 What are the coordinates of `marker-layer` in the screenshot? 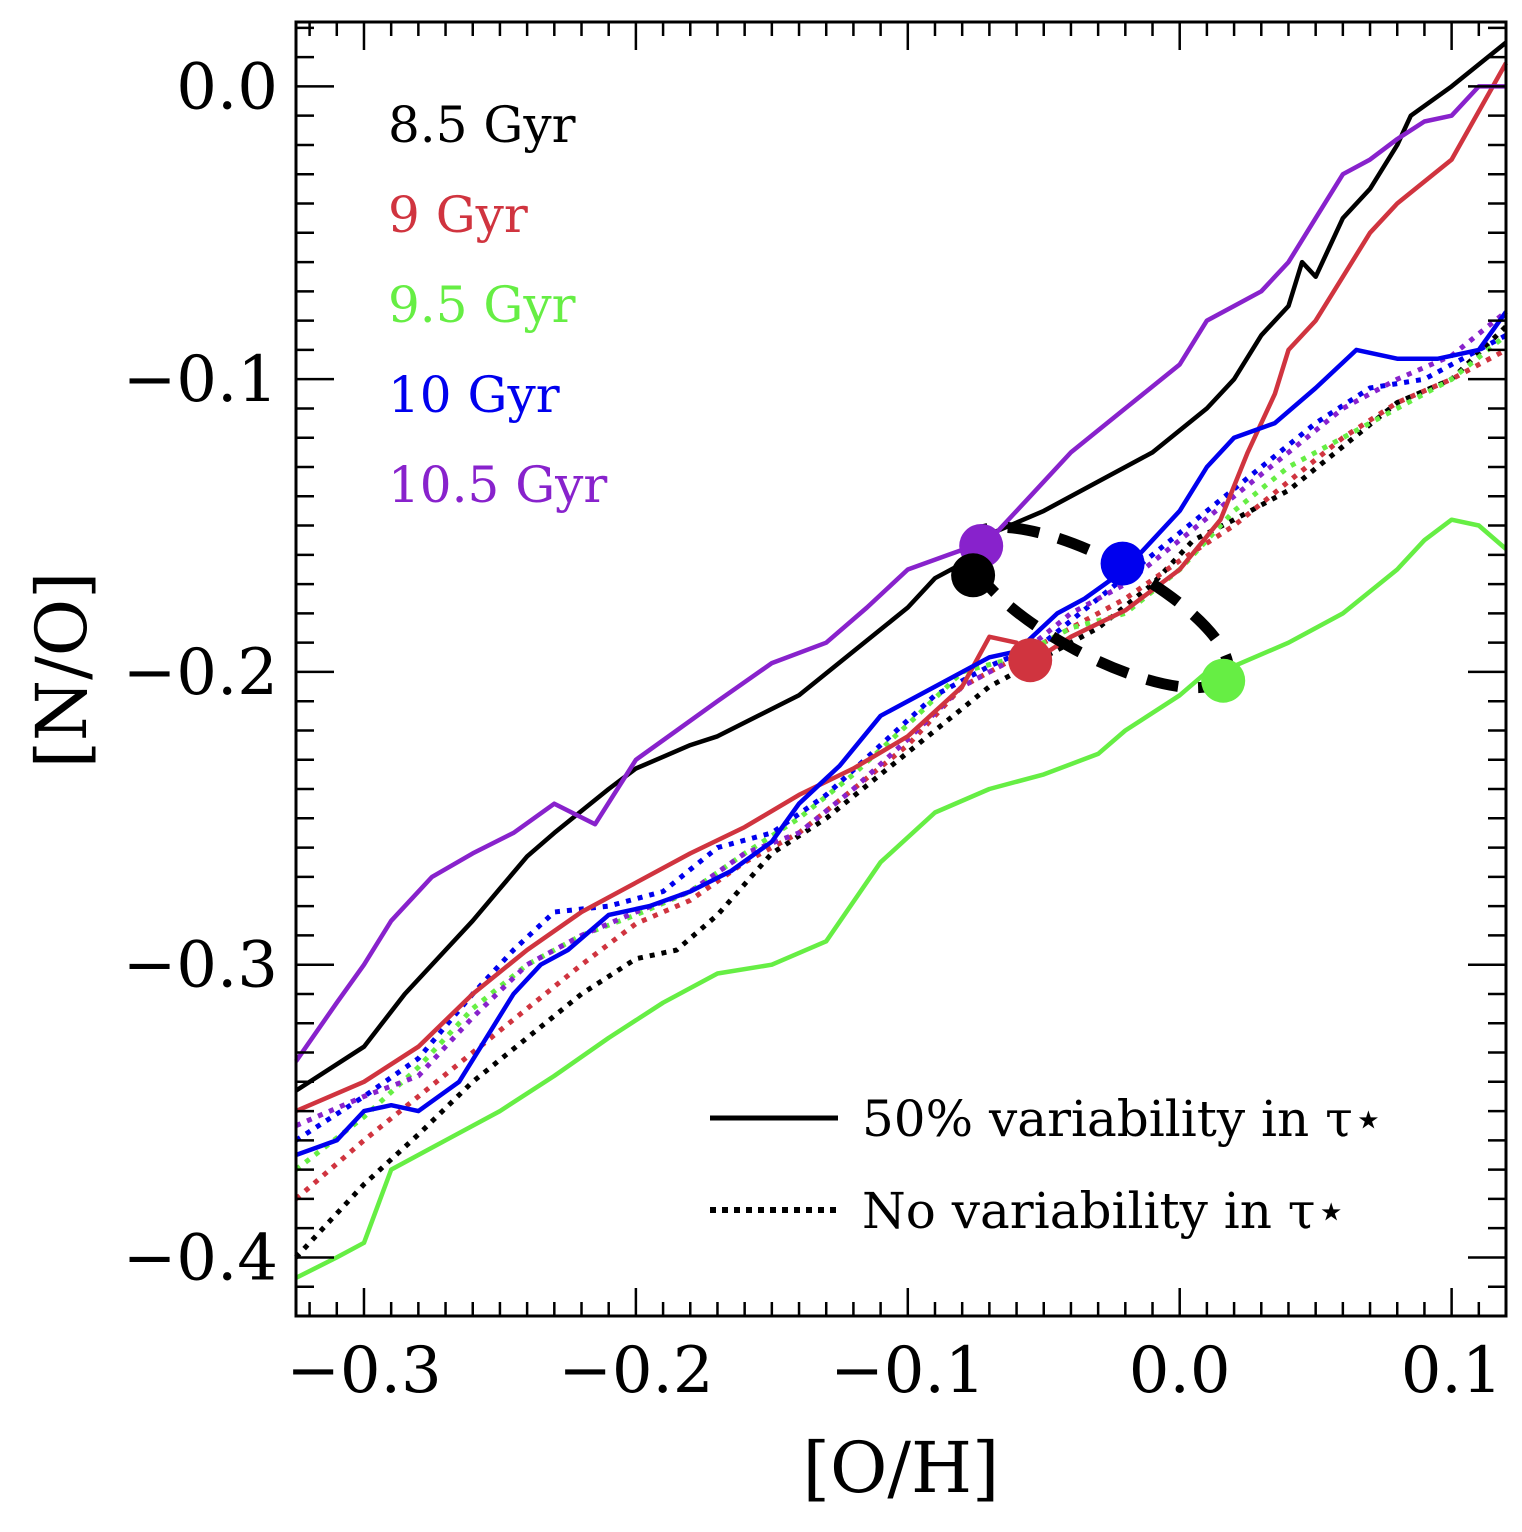 It's located at (1098, 613).